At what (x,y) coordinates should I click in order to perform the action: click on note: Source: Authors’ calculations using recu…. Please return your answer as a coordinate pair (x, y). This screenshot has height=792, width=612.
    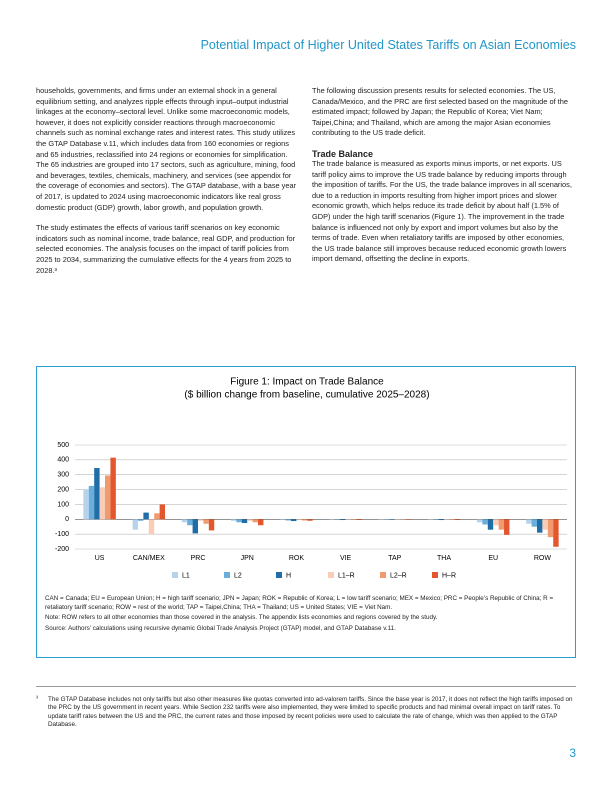
    Looking at the image, I should click on (220, 628).